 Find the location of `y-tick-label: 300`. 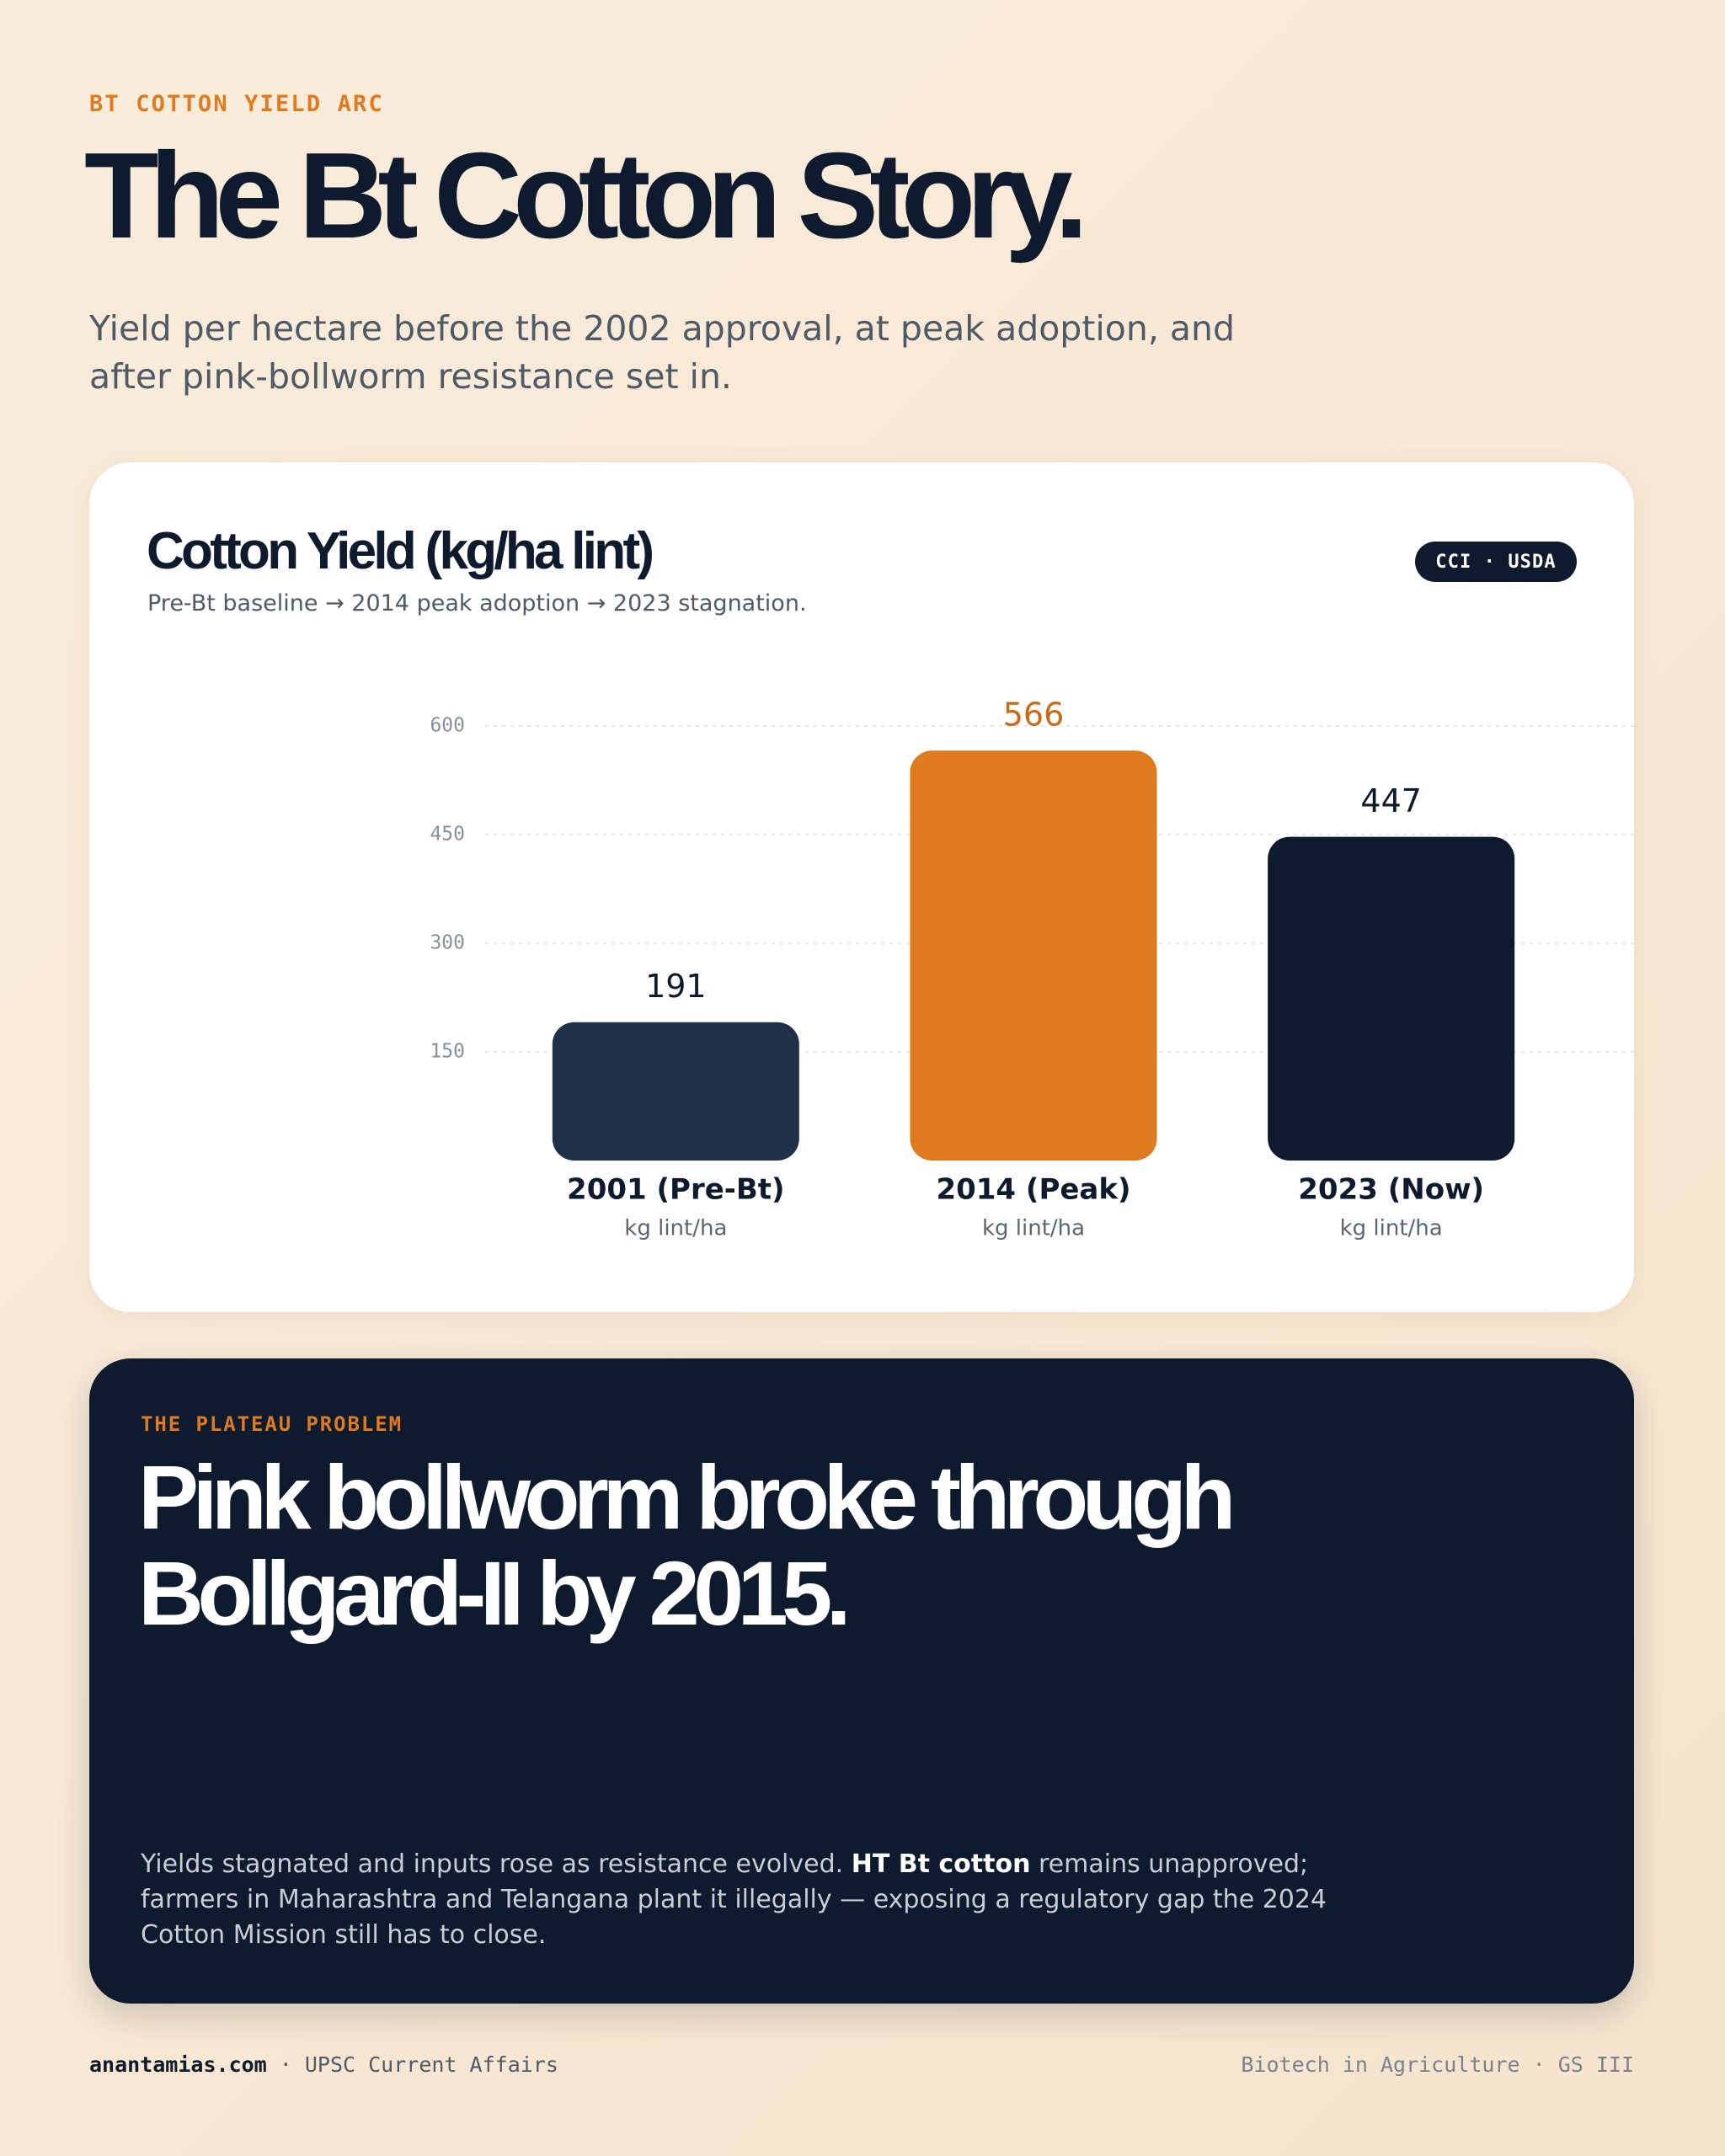

y-tick-label: 300 is located at coordinates (448, 943).